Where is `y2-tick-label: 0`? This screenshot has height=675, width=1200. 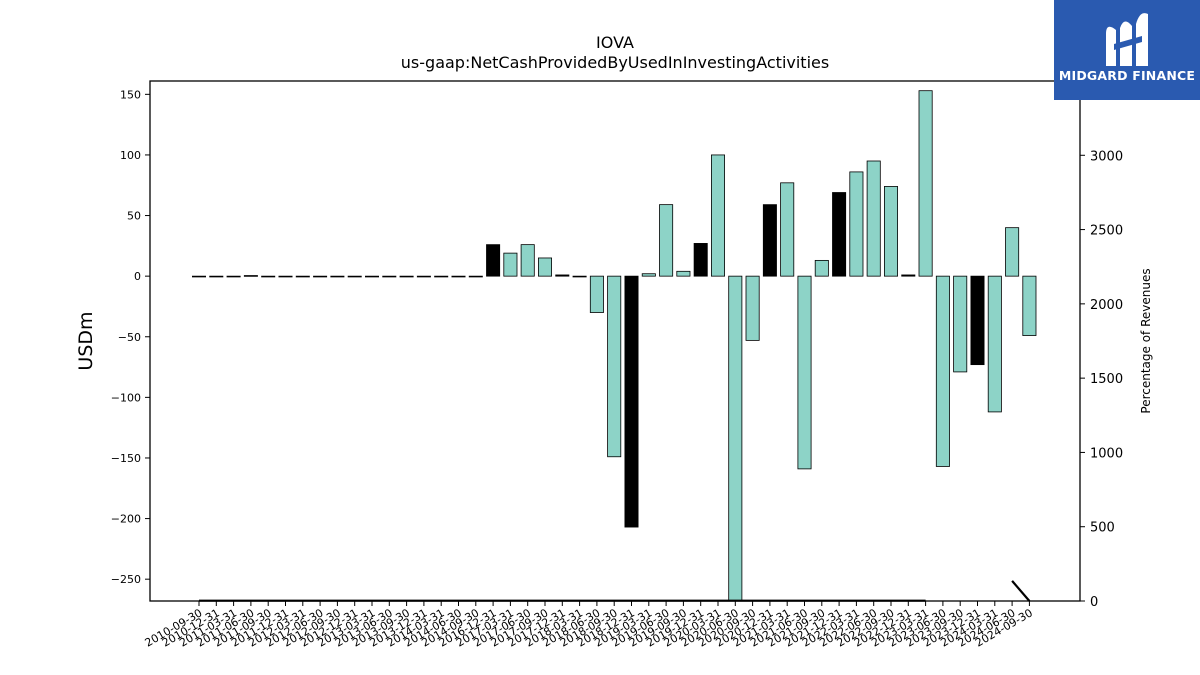
y2-tick-label: 0 is located at coordinates (1094, 602).